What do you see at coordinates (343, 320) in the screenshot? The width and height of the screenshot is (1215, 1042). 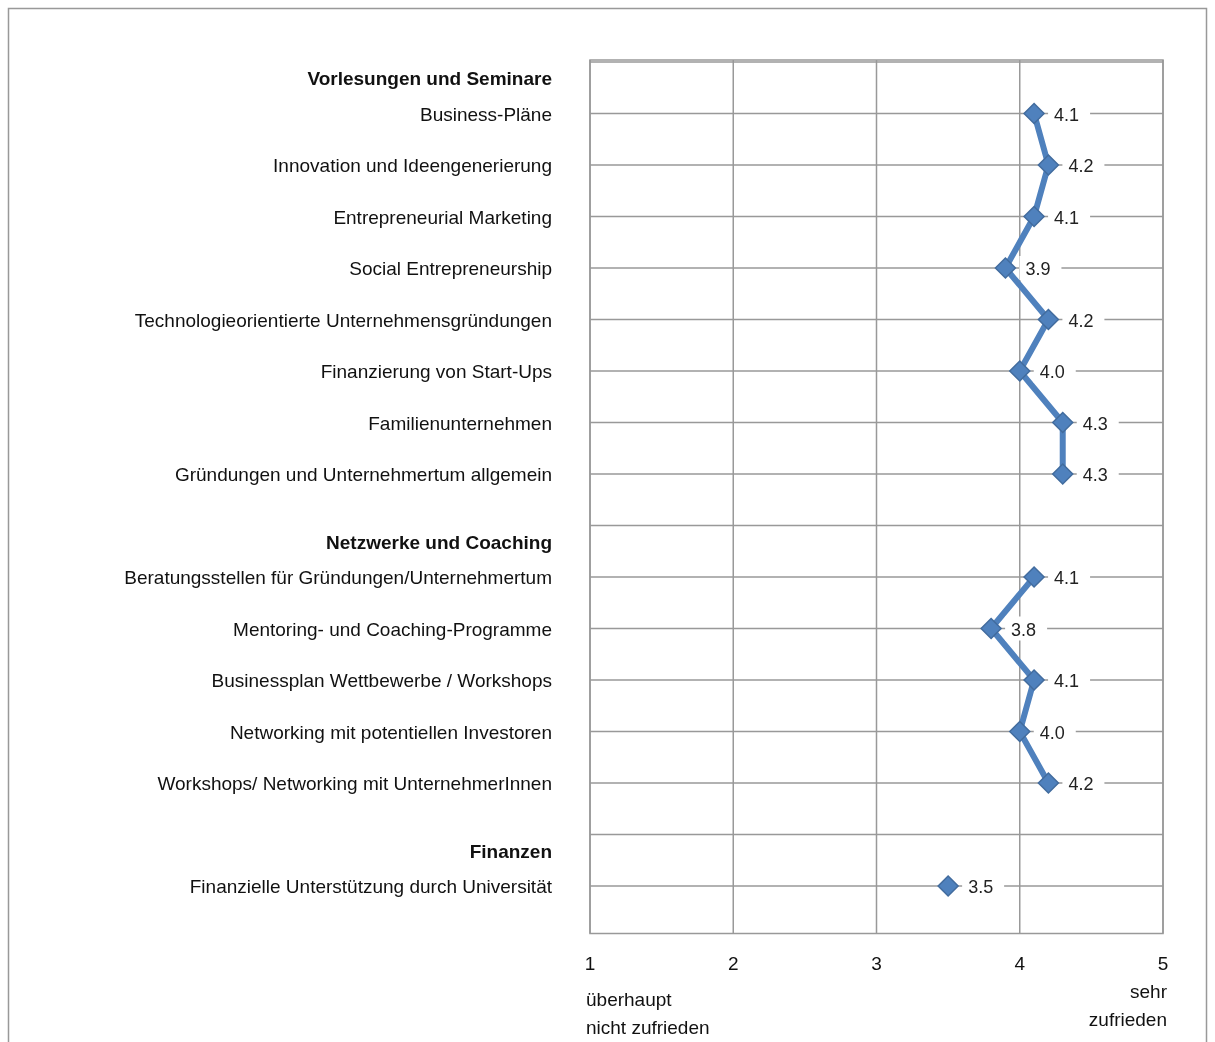 I see `y-tick-label: Technologieorientierte Unternehmensgründungen` at bounding box center [343, 320].